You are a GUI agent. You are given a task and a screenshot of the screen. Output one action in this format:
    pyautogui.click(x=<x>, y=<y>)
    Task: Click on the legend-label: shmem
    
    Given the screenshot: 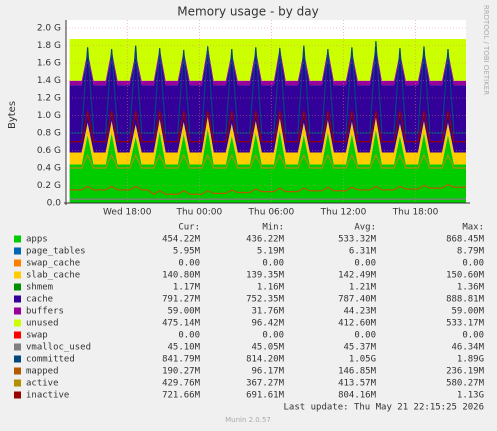 What is the action you would take?
    pyautogui.click(x=39, y=288)
    